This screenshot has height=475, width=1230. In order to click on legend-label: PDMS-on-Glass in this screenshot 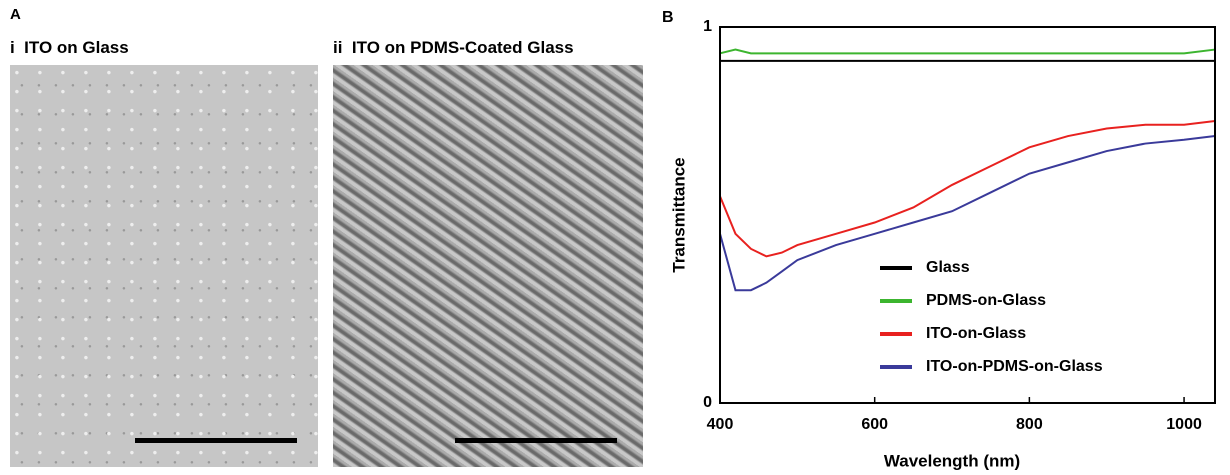, I will do `click(986, 300)`.